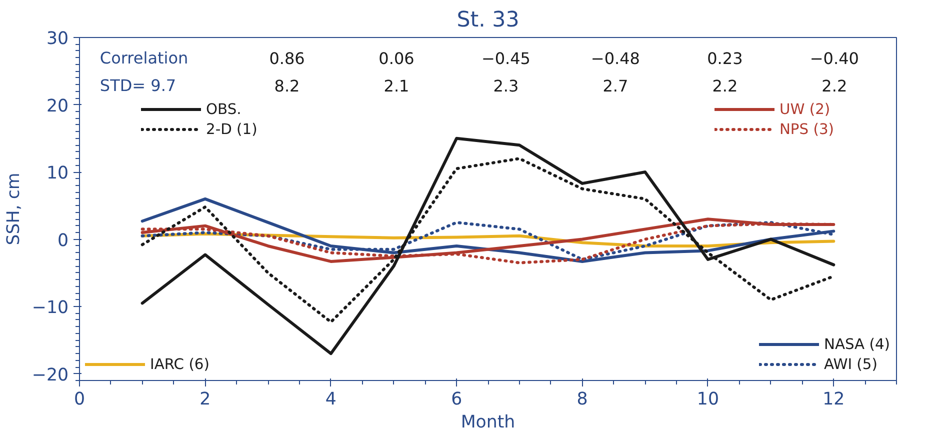 The height and width of the screenshot is (437, 938). What do you see at coordinates (615, 86) in the screenshot?
I see `annotation: 2.7` at bounding box center [615, 86].